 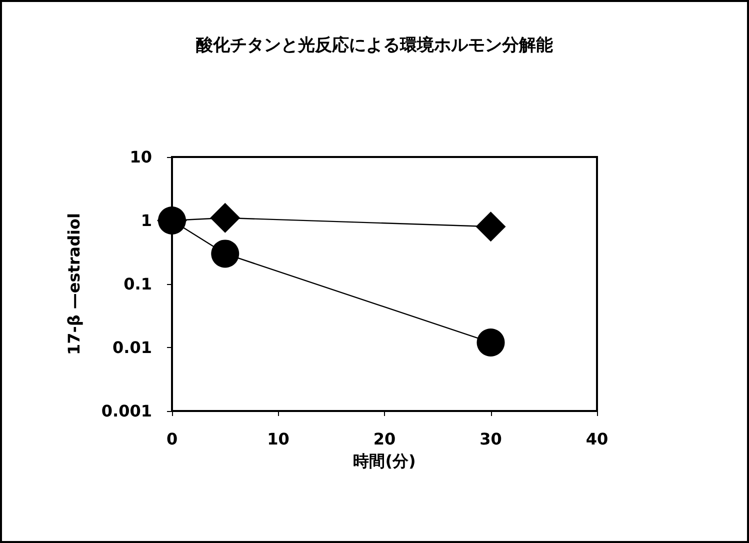 I want to click on x-tick-label: 30, so click(x=491, y=439).